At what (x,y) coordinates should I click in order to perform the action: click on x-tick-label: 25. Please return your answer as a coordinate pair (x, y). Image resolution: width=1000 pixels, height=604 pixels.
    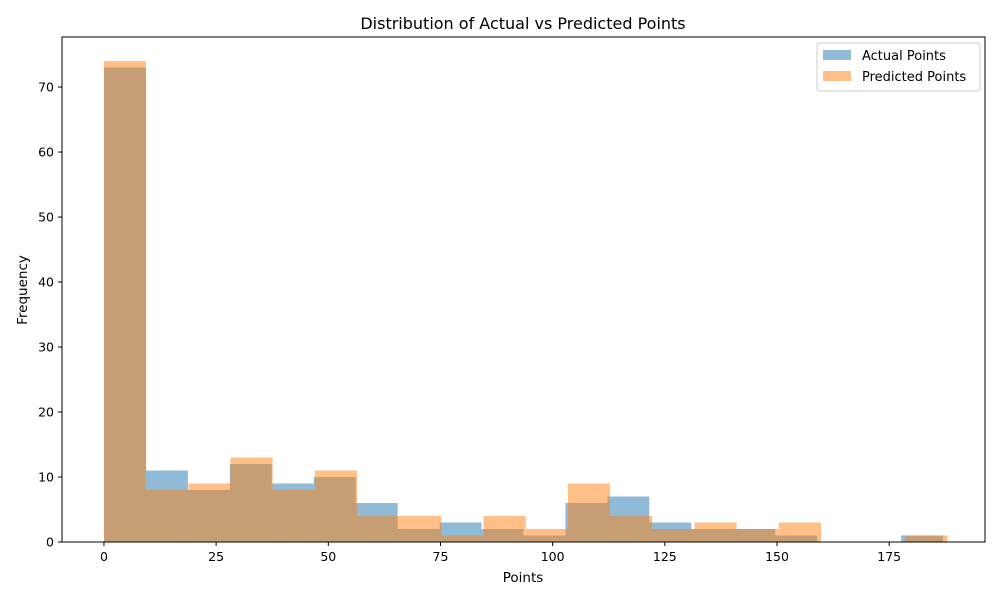
    Looking at the image, I should click on (216, 556).